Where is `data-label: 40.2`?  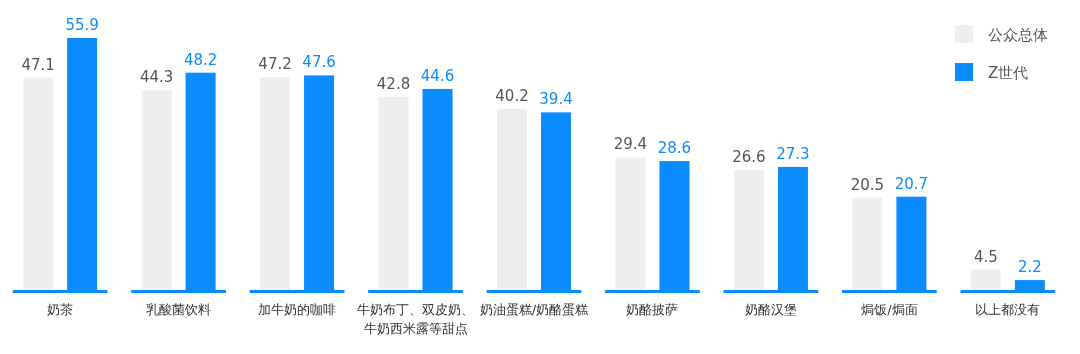
data-label: 40.2 is located at coordinates (512, 95).